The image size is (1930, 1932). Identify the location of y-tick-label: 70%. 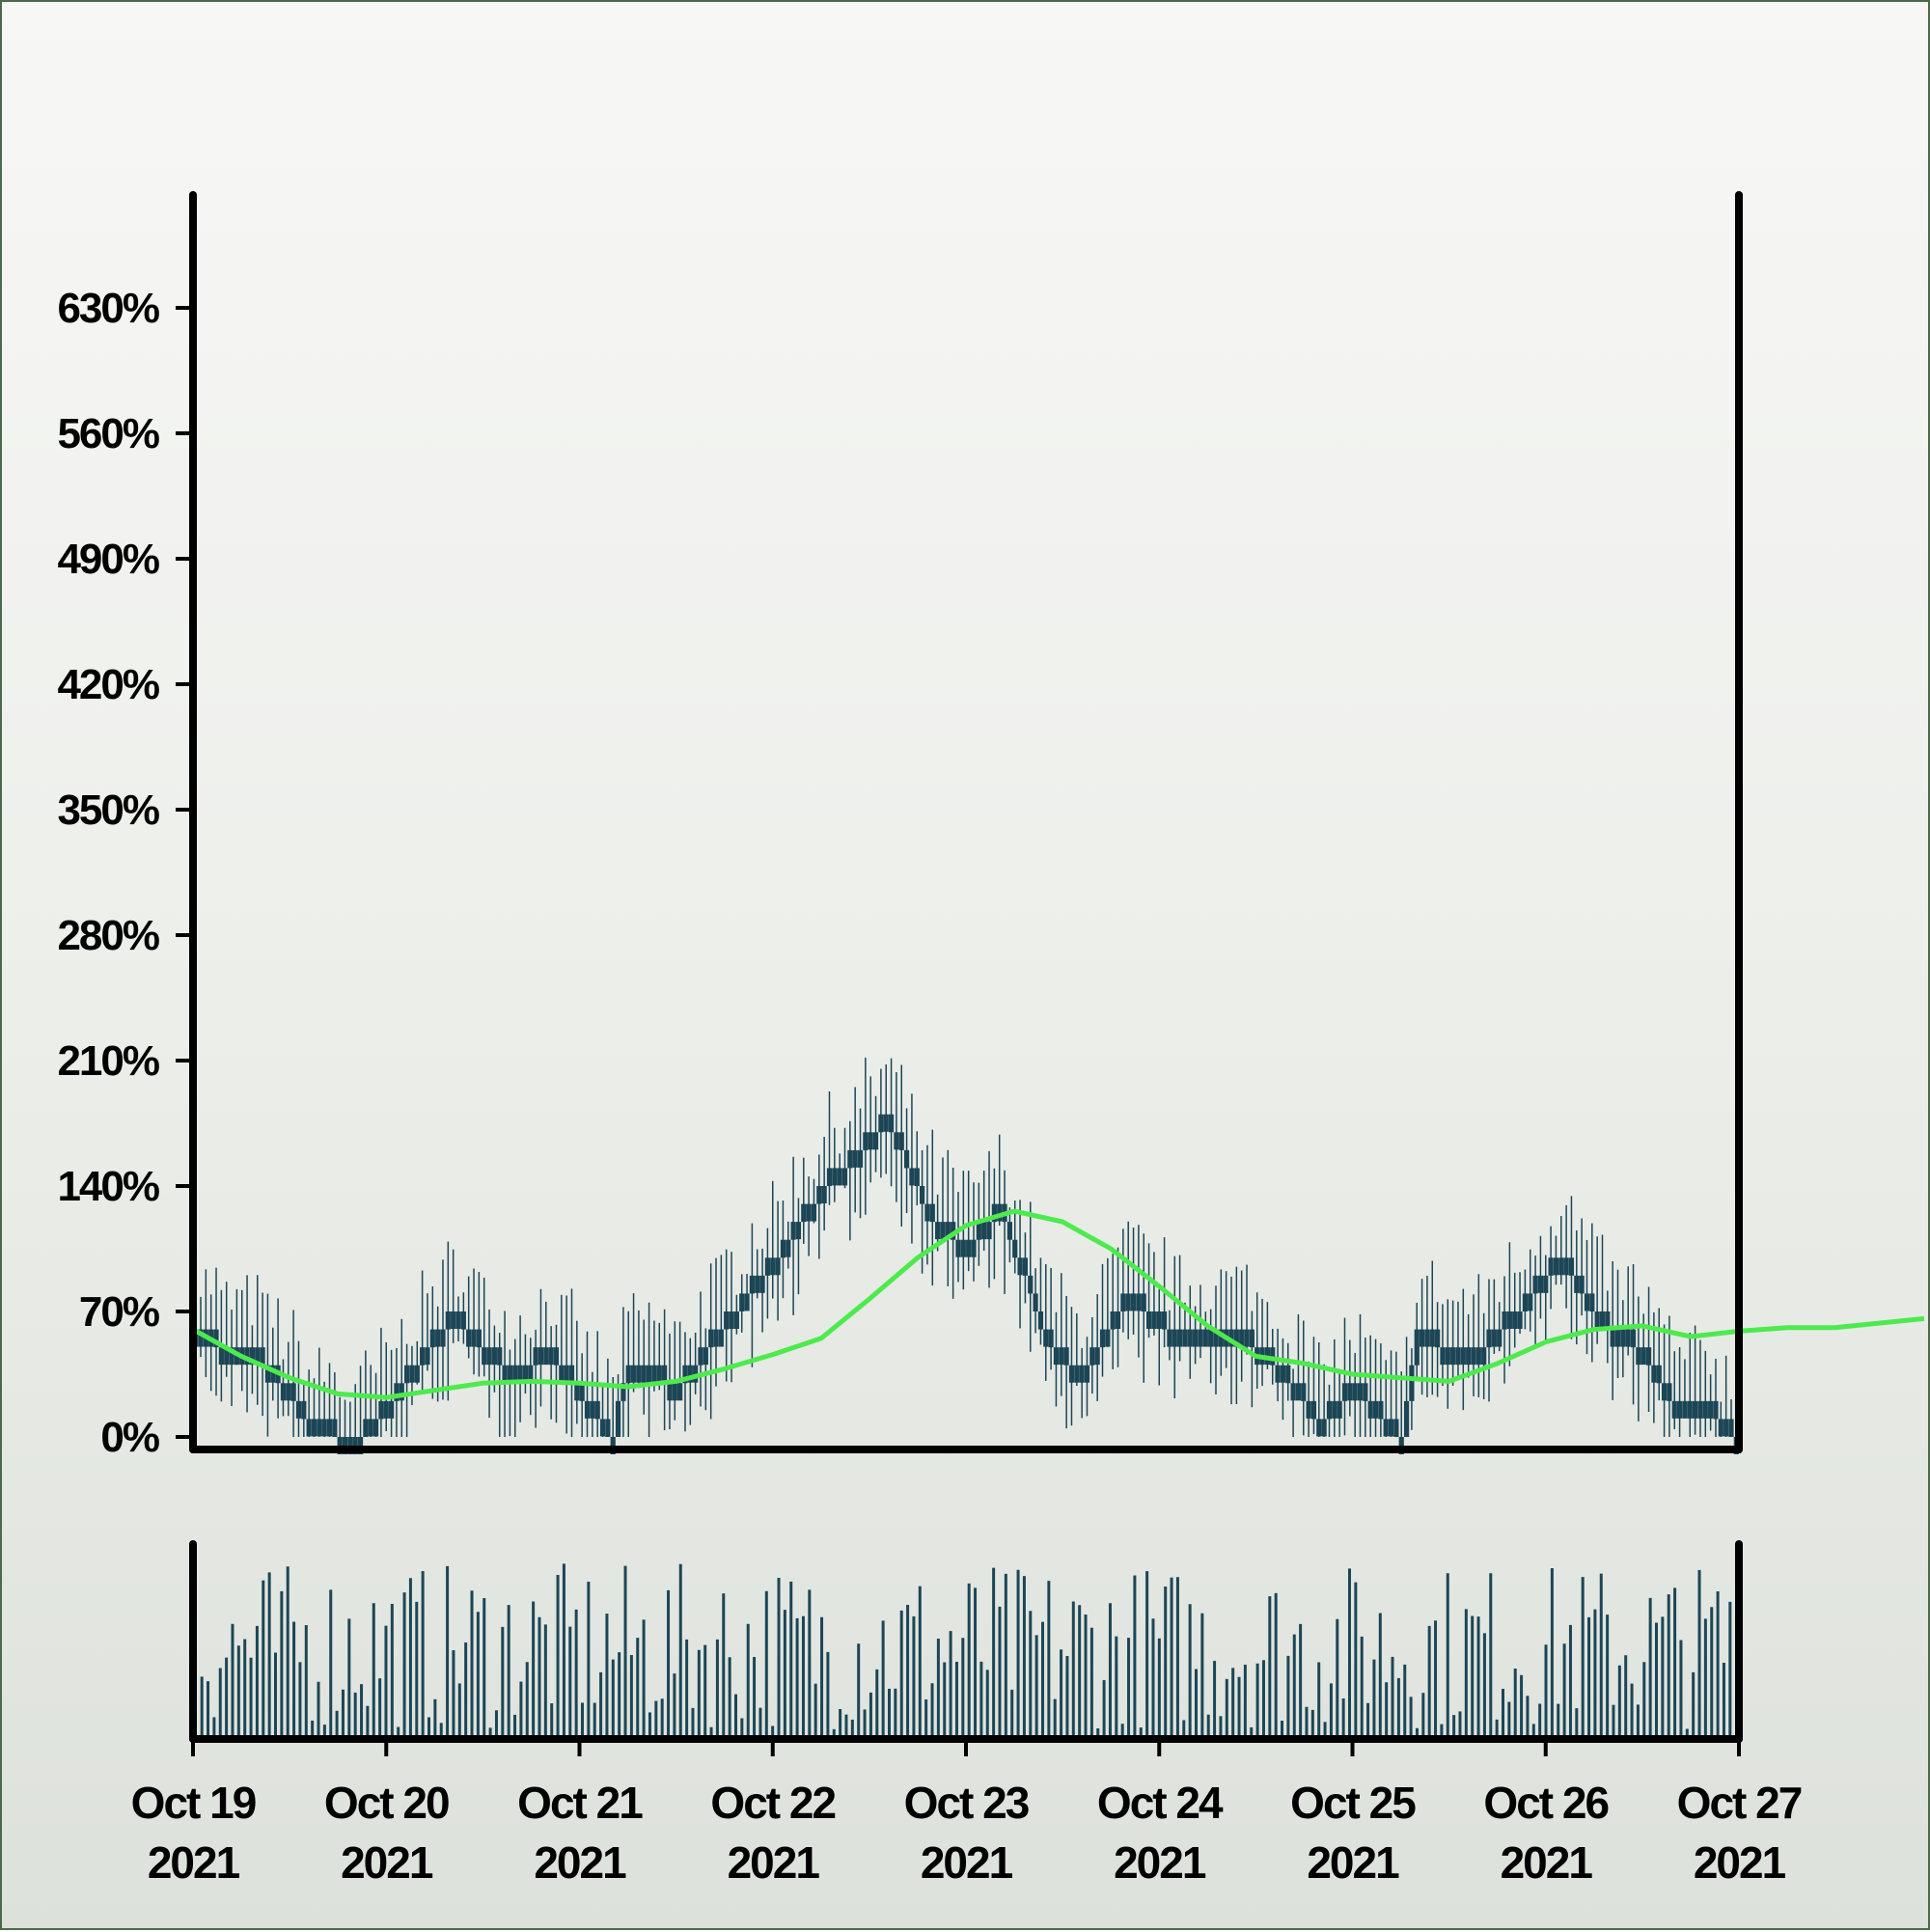
(119, 1312).